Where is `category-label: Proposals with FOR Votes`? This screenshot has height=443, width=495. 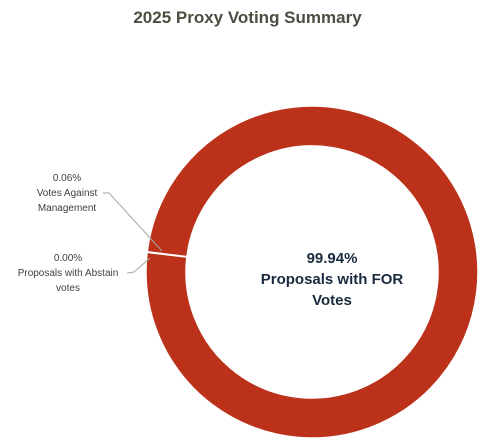 category-label: Proposals with FOR Votes is located at coordinates (332, 290).